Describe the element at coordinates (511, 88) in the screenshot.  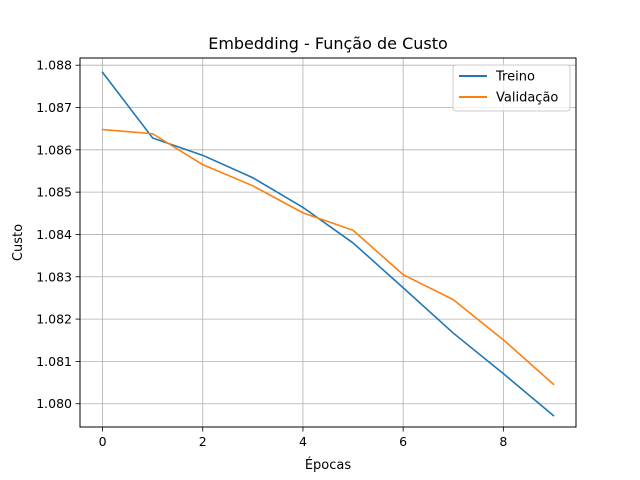
I see `legend: Treino Validação` at that location.